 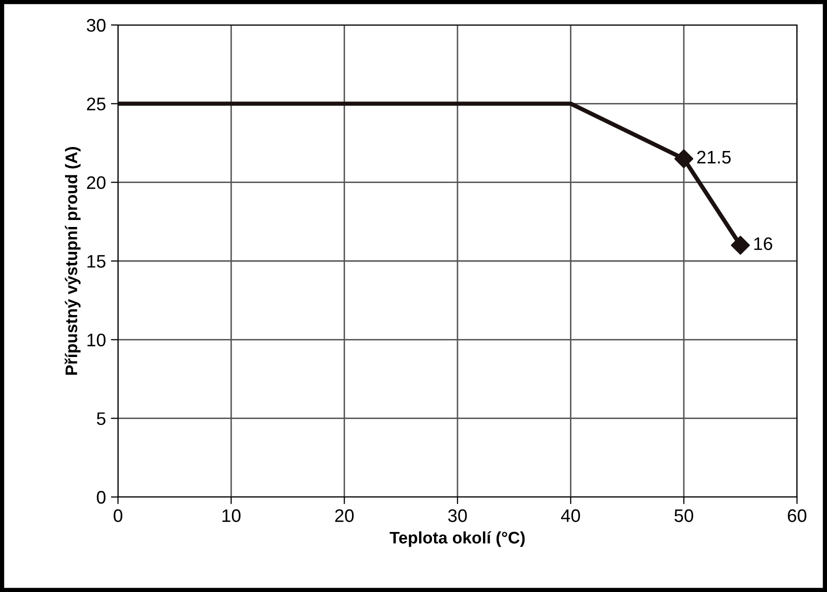 What do you see at coordinates (797, 515) in the screenshot?
I see `x-tick-label: 60` at bounding box center [797, 515].